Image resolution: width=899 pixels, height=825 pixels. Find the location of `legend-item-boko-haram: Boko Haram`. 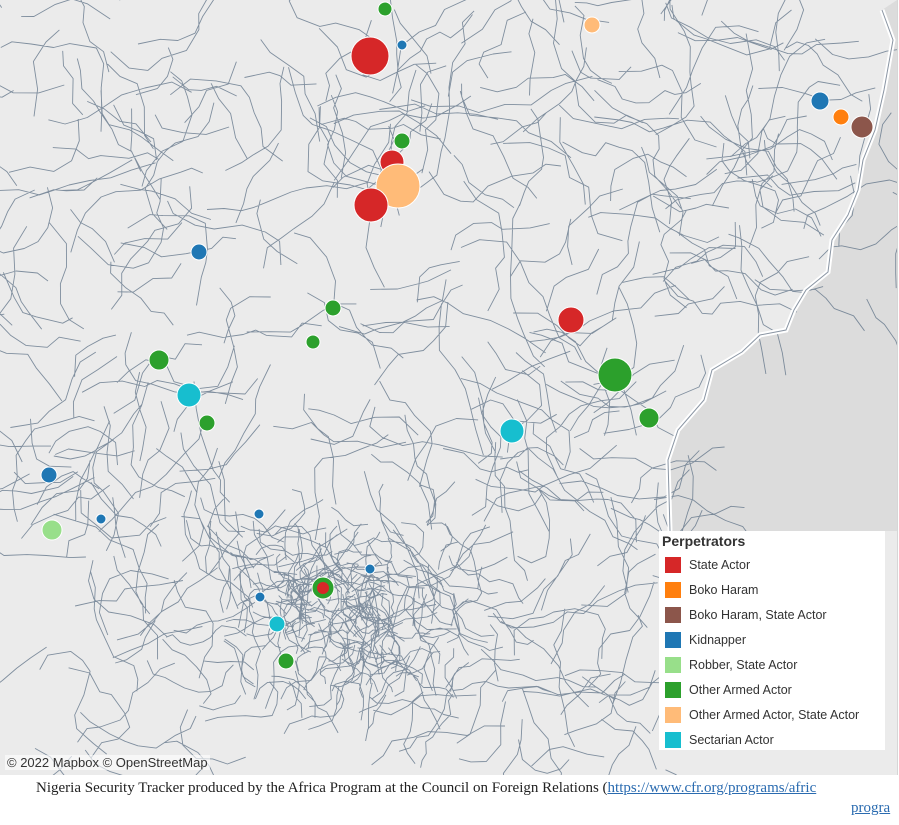

legend-item-boko-haram: Boko Haram is located at coordinates (711, 590).